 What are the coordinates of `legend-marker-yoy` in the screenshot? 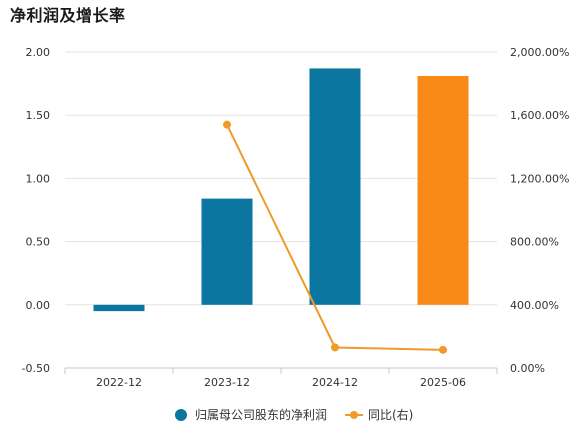 It's located at (354, 415).